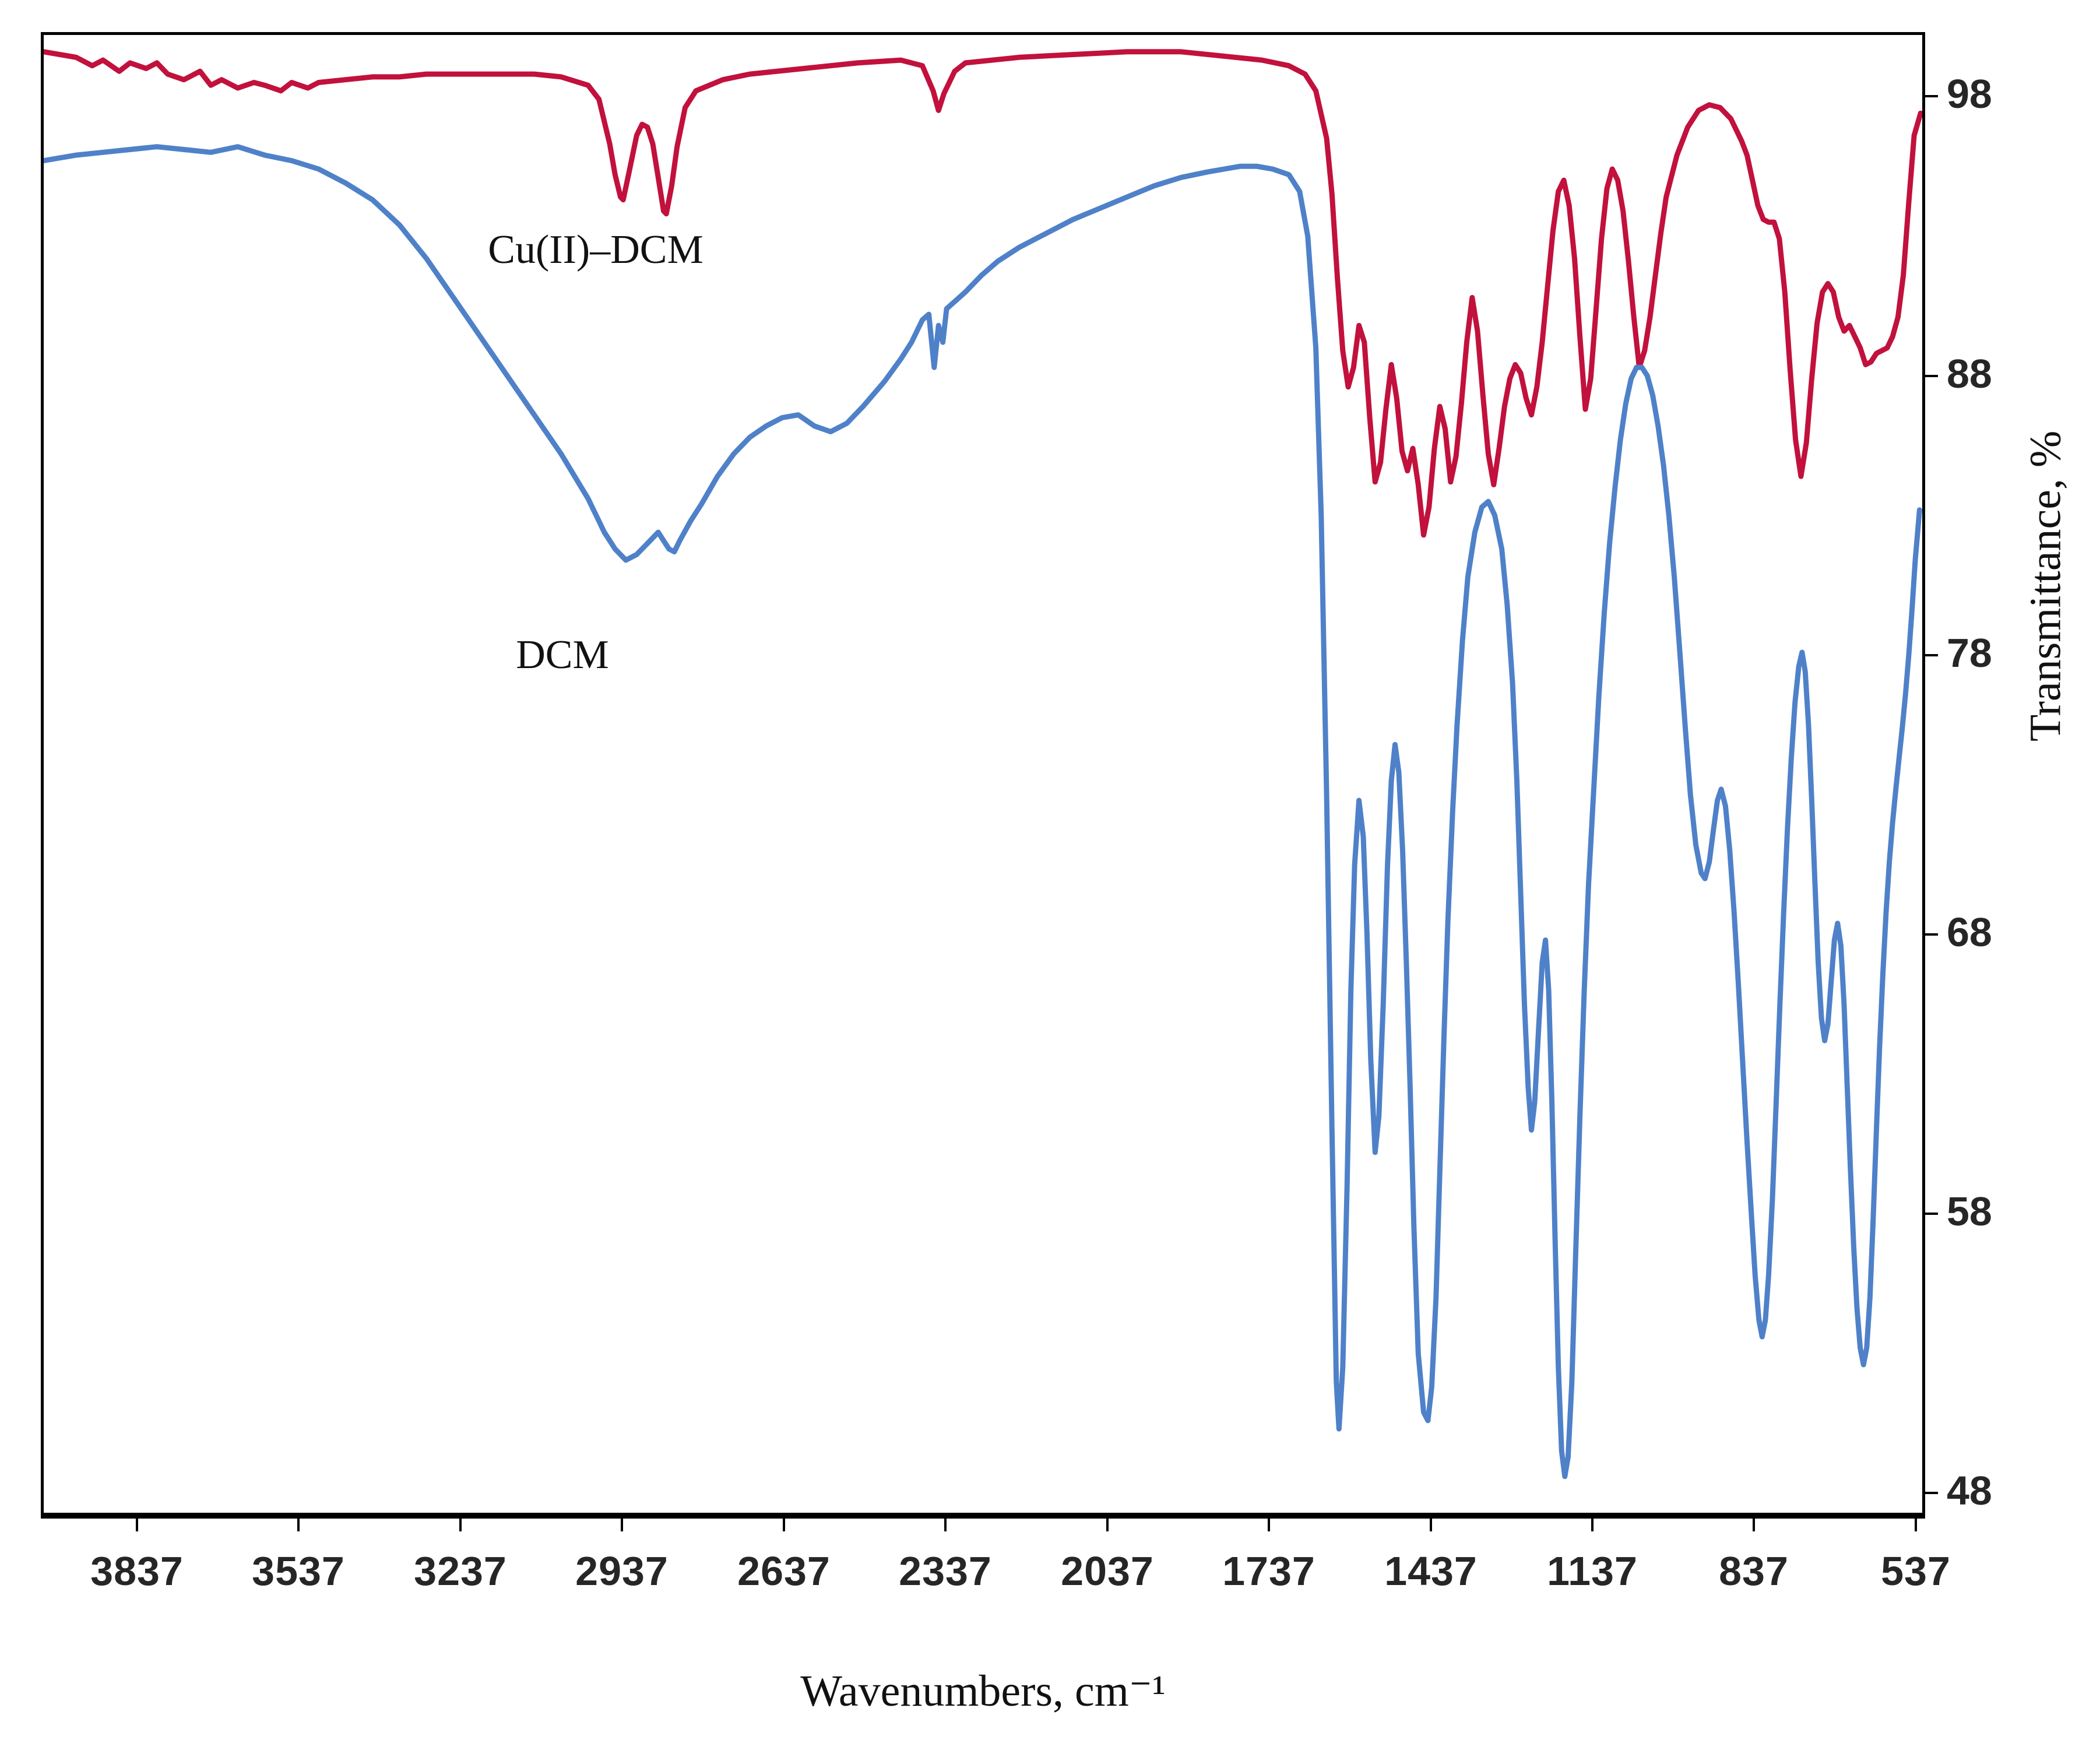 The height and width of the screenshot is (1750, 2100). What do you see at coordinates (1268, 1571) in the screenshot?
I see `x-tick-label: 1737` at bounding box center [1268, 1571].